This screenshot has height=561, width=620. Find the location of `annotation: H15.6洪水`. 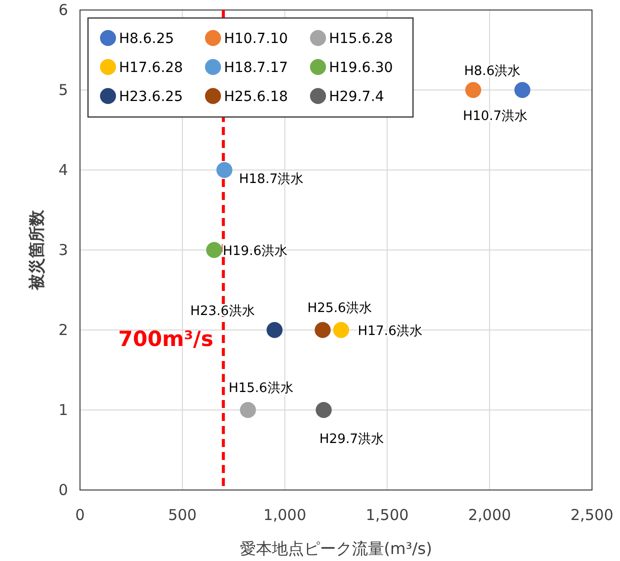

annotation: H15.6洪水 is located at coordinates (261, 388).